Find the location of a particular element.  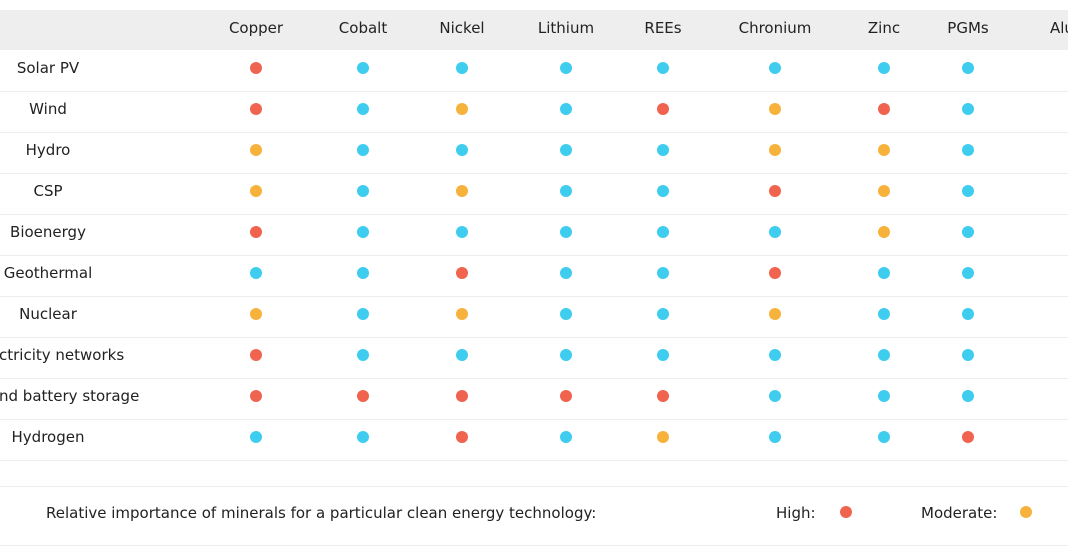

column-header: Nickel is located at coordinates (462, 28).